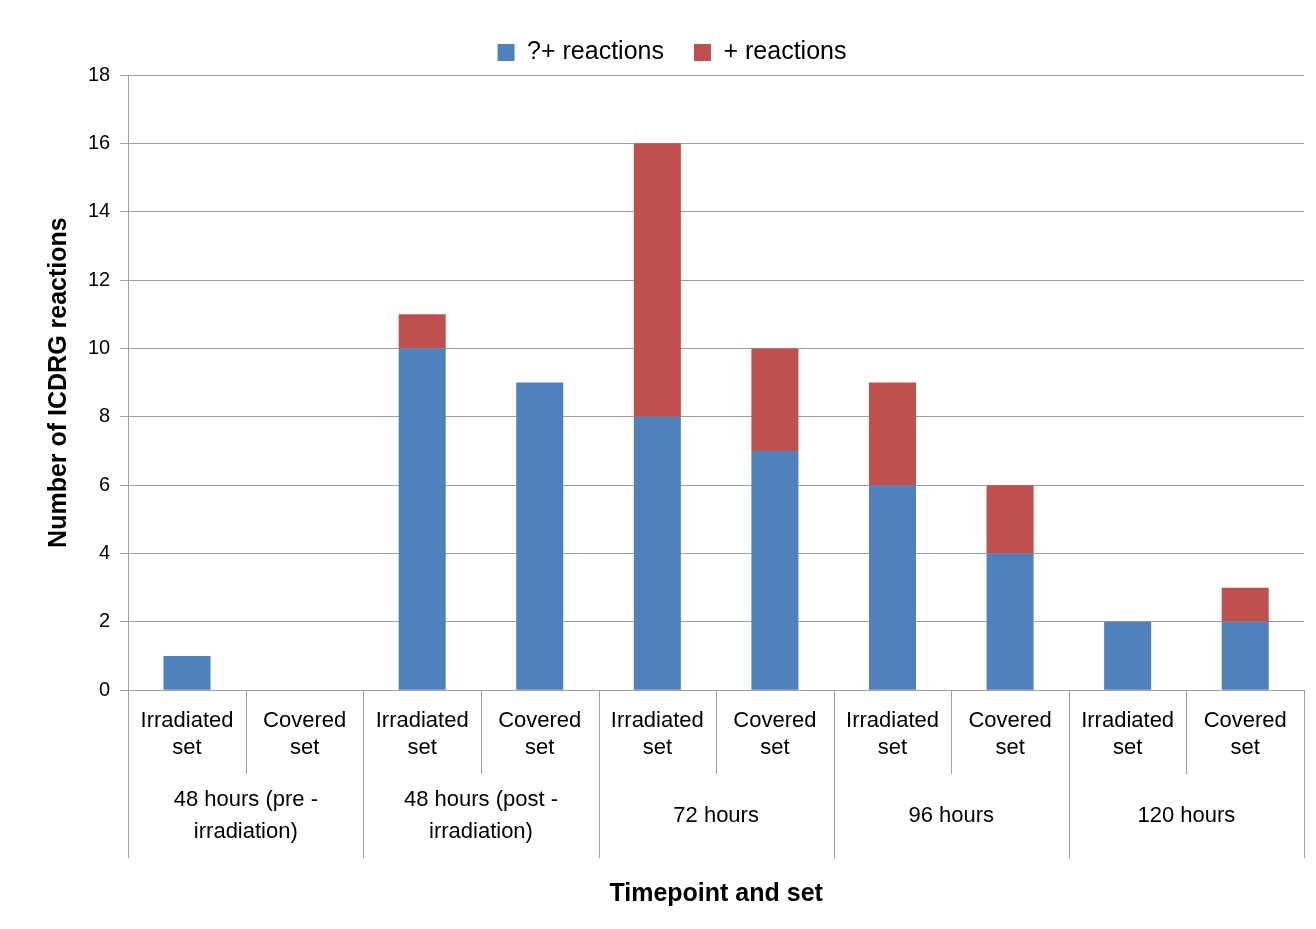 This screenshot has height=929, width=1316. What do you see at coordinates (99, 346) in the screenshot?
I see `y-tick-label: 10` at bounding box center [99, 346].